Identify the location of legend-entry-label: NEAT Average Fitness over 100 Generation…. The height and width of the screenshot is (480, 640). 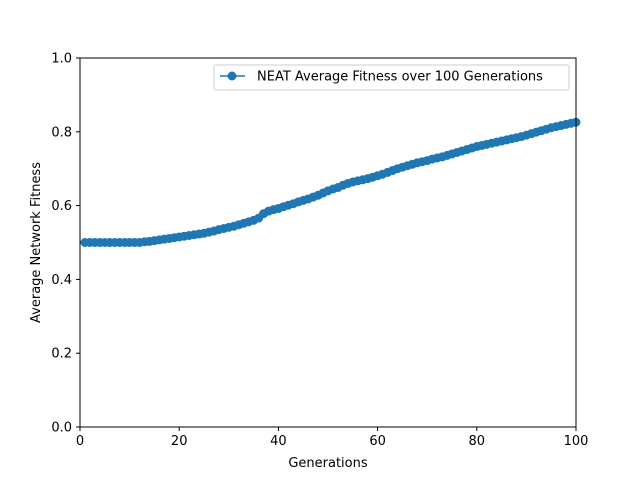
(400, 77).